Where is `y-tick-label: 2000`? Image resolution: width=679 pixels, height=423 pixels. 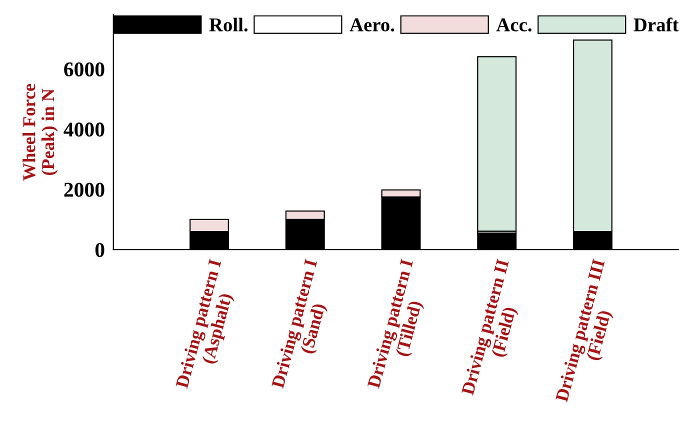 y-tick-label: 2000 is located at coordinates (84, 189).